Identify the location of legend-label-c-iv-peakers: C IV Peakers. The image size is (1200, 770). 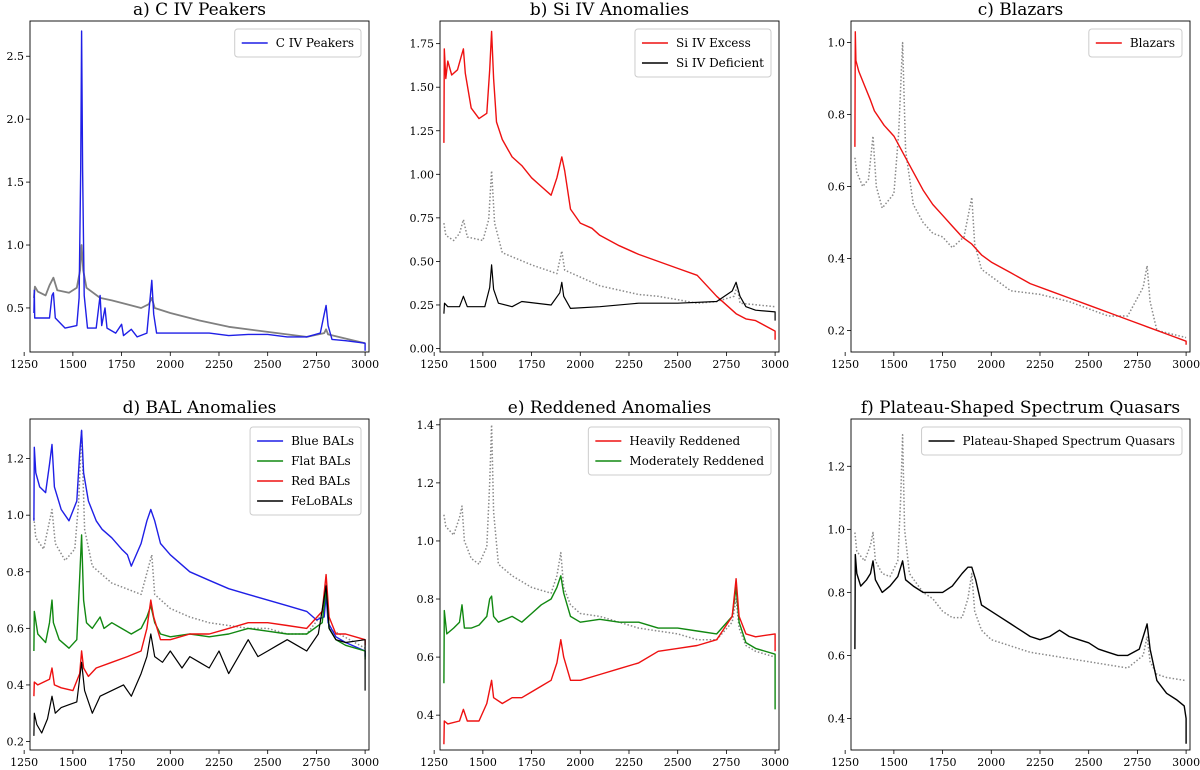
(315, 43).